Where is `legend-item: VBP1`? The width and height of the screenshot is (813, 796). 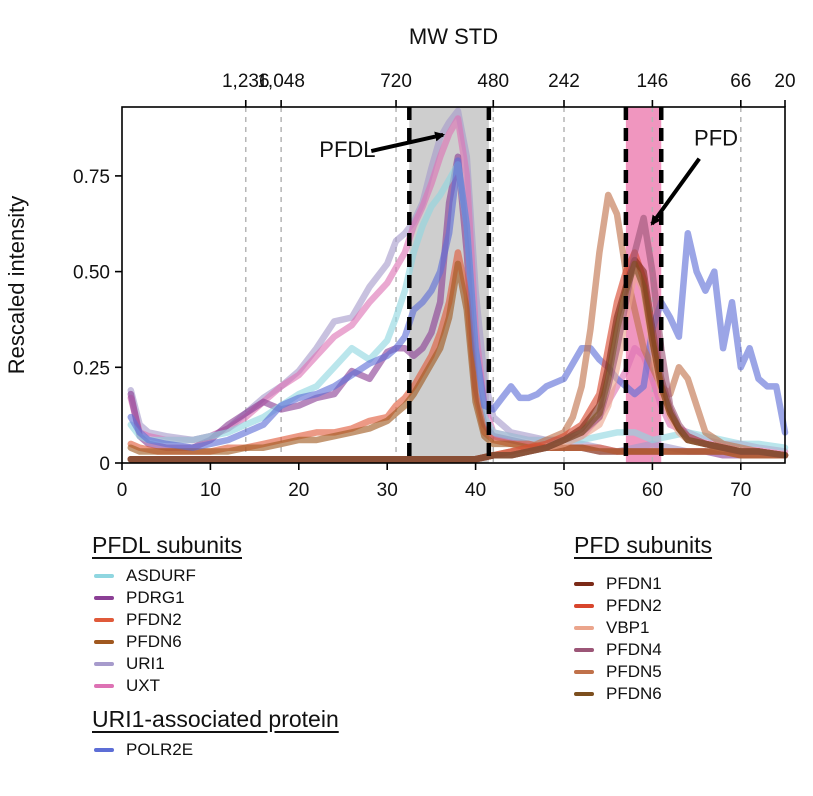
legend-item: VBP1 is located at coordinates (643, 628).